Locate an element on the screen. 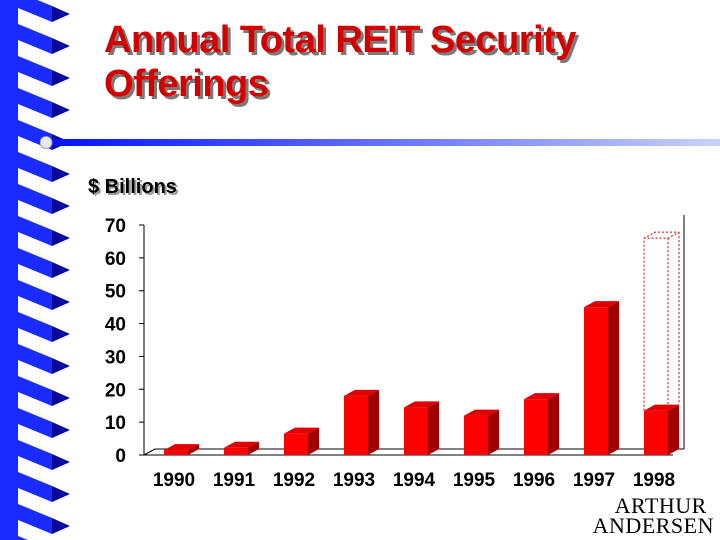 The height and width of the screenshot is (540, 720). title-line-1: Annual Total REIT Security is located at coordinates (340, 40).